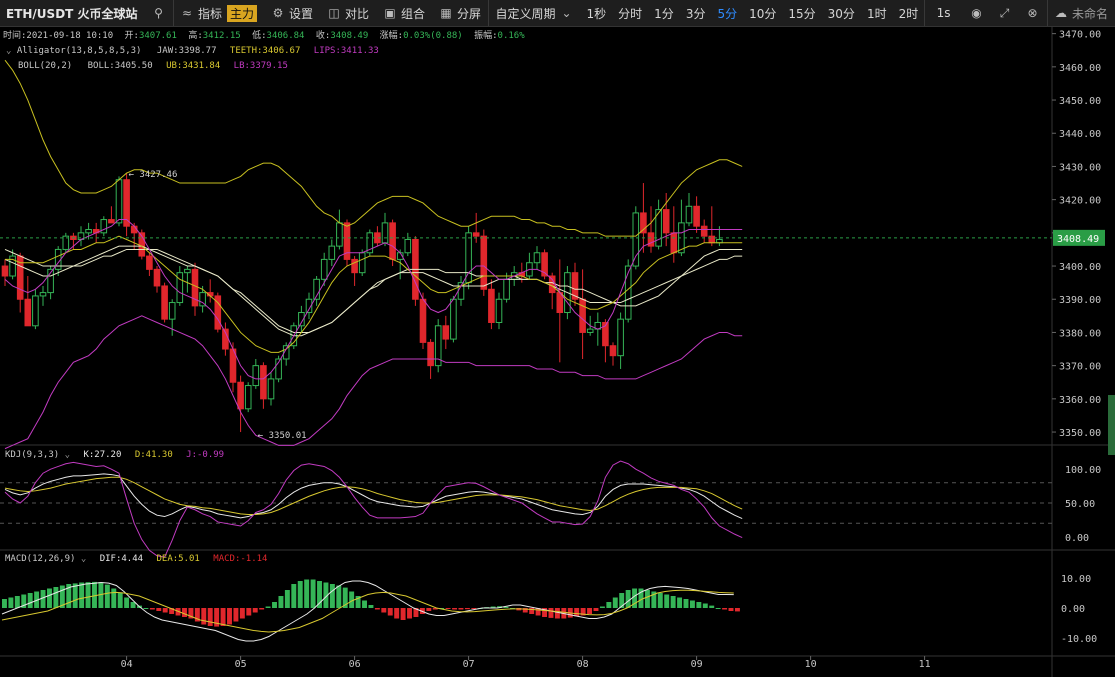  Describe the element at coordinates (404, 13) in the screenshot. I see `combo-button: ▣ 组合` at that location.